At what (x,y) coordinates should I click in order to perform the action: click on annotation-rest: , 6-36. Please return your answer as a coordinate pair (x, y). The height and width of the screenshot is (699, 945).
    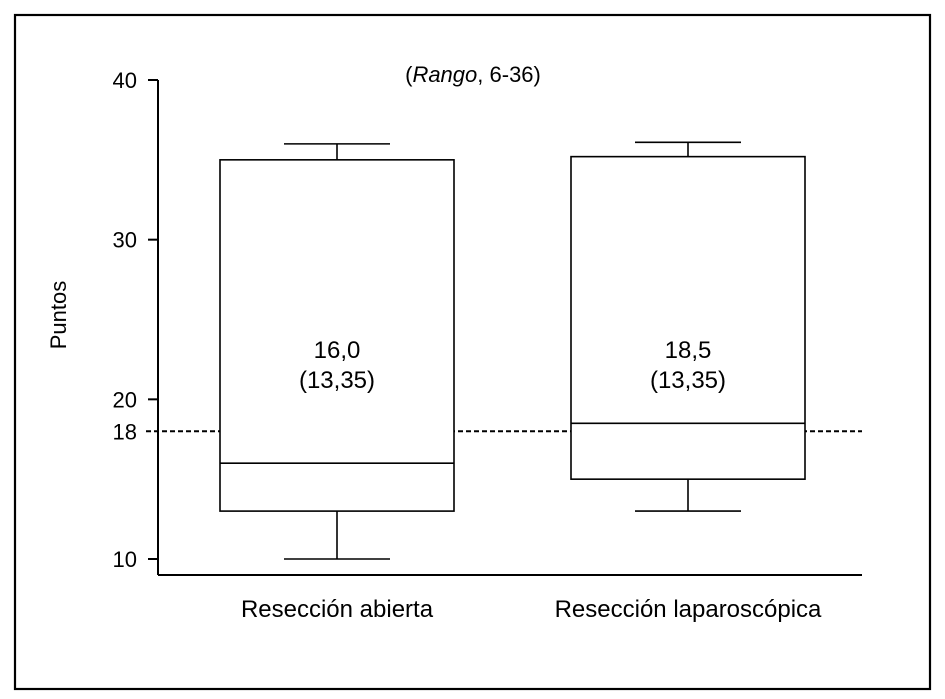
    Looking at the image, I should click on (505, 74).